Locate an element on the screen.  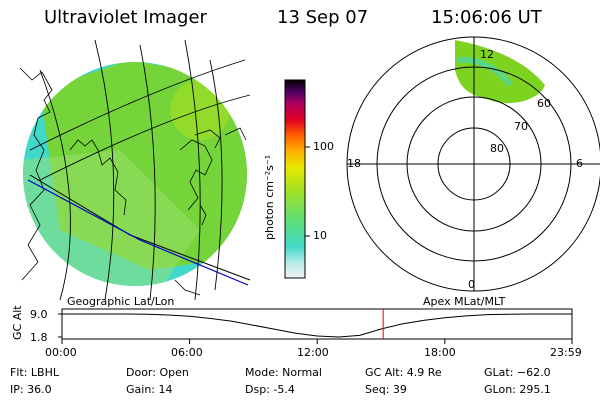
orbit-track is located at coordinates (139, 230).